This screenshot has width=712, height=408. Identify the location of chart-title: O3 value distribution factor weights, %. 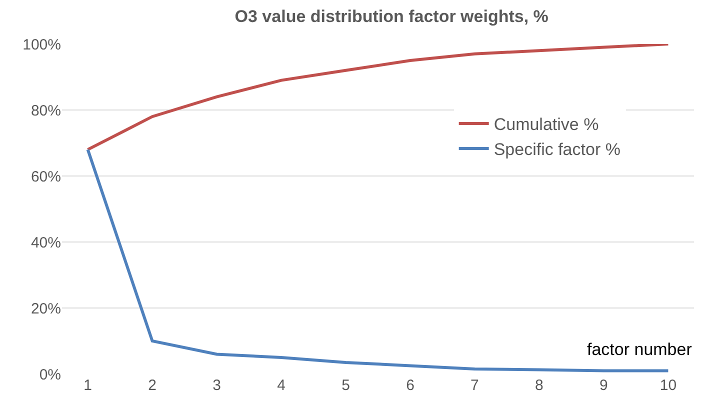
(391, 16).